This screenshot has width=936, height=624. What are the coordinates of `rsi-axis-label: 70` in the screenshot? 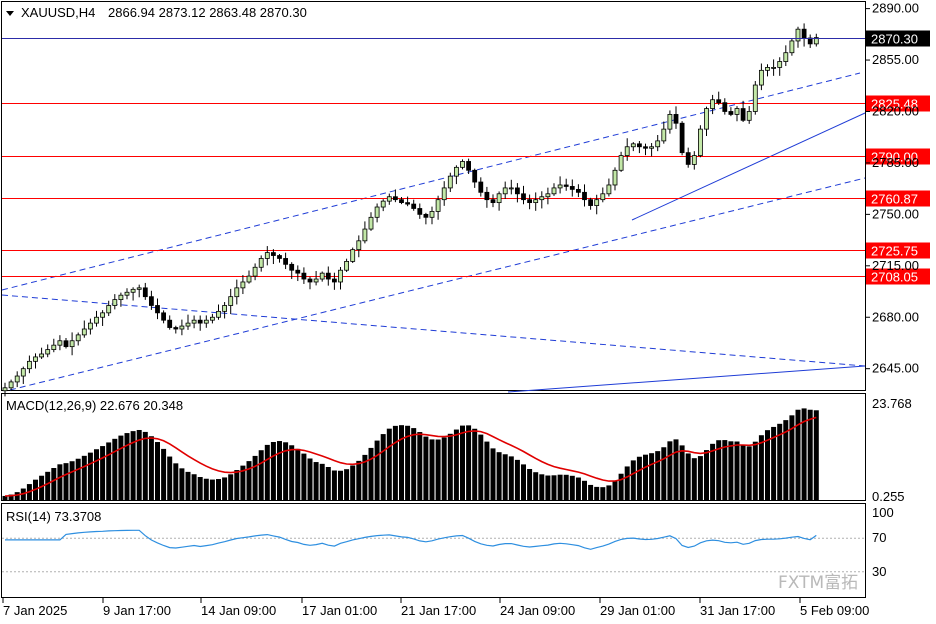 It's located at (879, 537).